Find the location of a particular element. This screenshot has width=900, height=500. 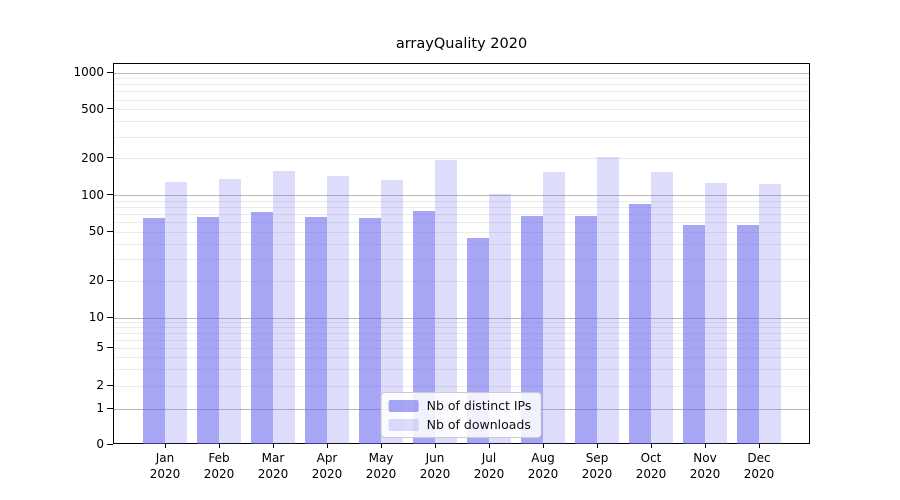

y-tick-label: 500 is located at coordinates (92, 108).